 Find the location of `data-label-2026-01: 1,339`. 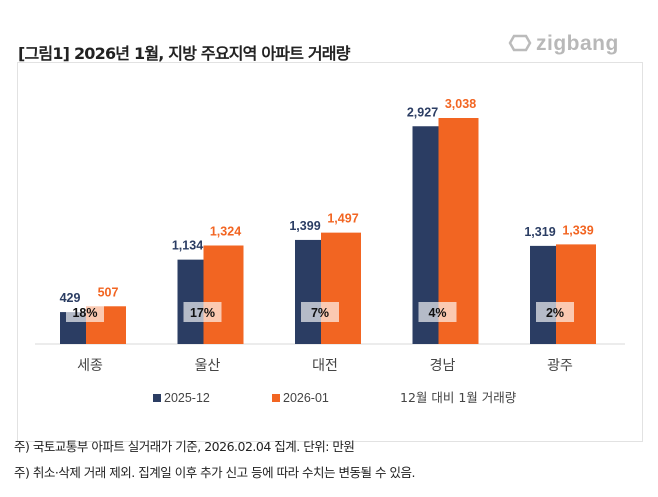

data-label-2026-01: 1,339 is located at coordinates (577, 230).